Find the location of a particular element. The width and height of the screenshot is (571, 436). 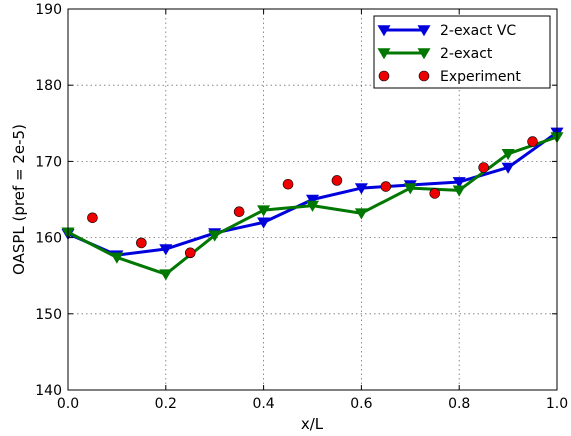

x-tick-label: 0.2 is located at coordinates (166, 404).